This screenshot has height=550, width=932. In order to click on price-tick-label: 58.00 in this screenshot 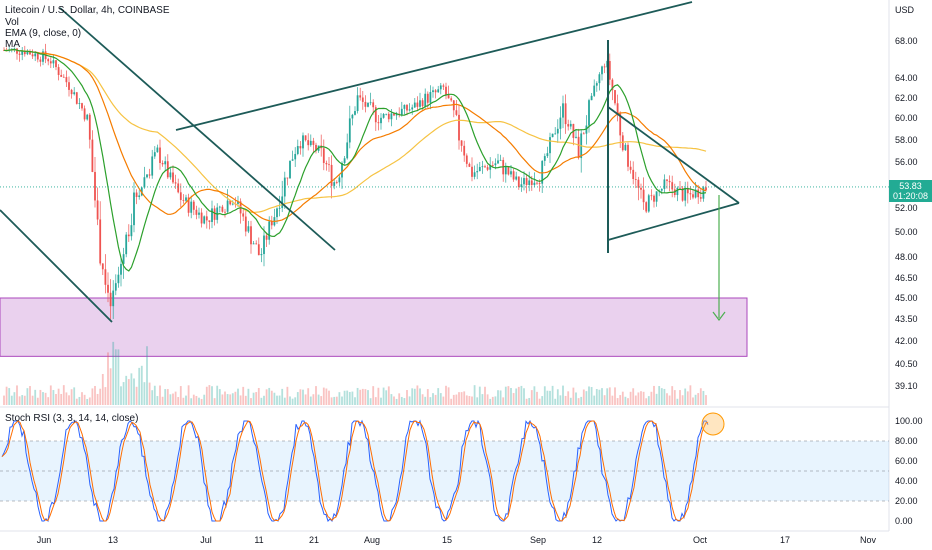, I will do `click(906, 140)`.